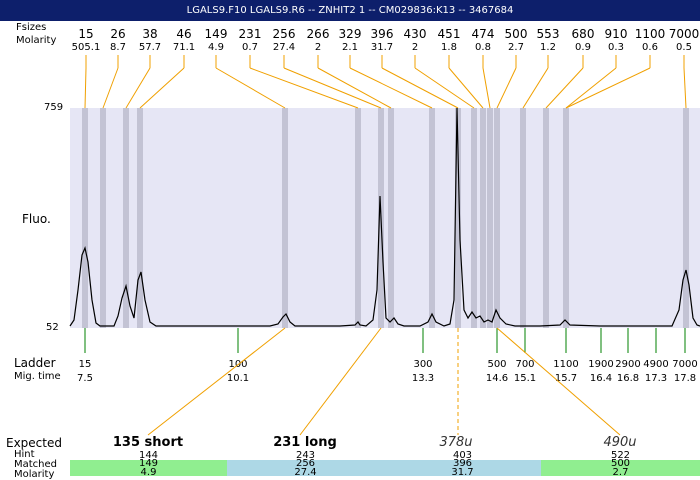  I want to click on peak-size-label: 149, so click(216, 34).